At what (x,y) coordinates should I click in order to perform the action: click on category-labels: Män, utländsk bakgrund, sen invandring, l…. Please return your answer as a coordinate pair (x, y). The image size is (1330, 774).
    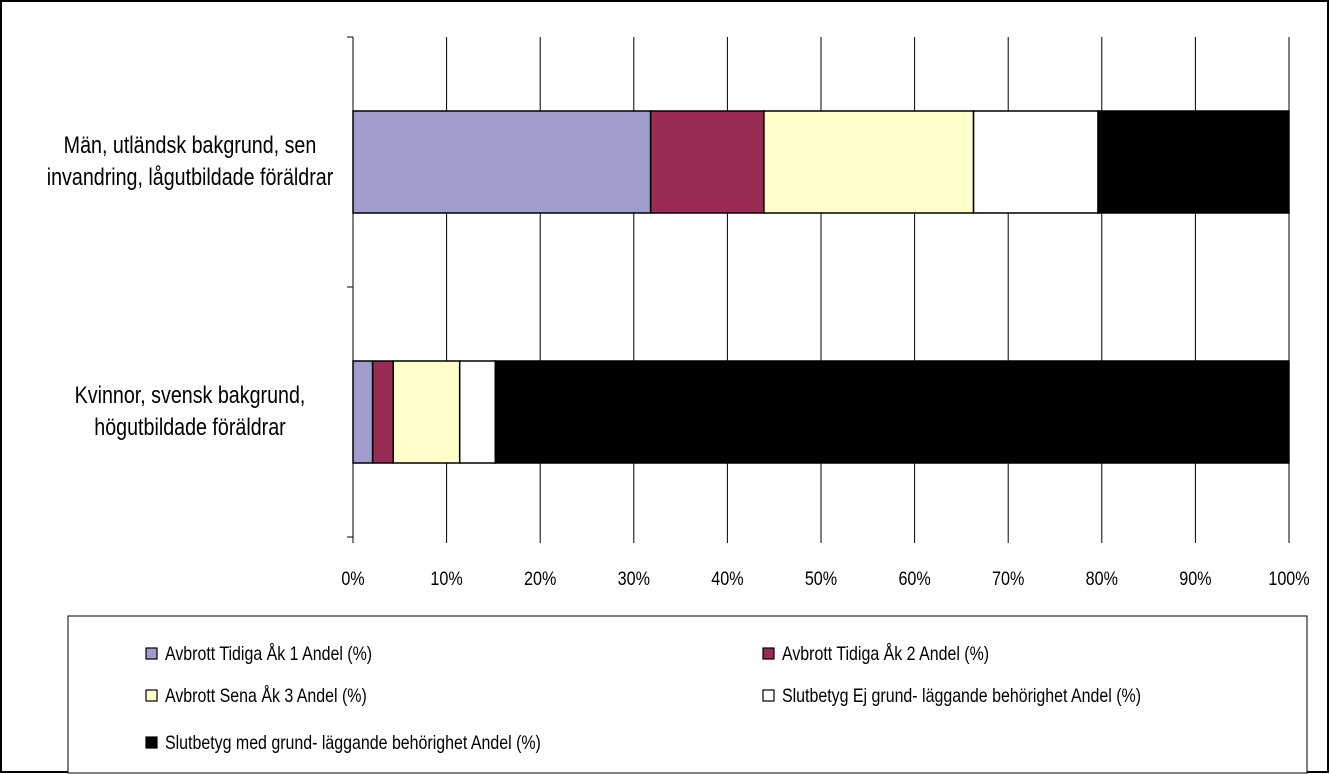
    Looking at the image, I should click on (190, 285).